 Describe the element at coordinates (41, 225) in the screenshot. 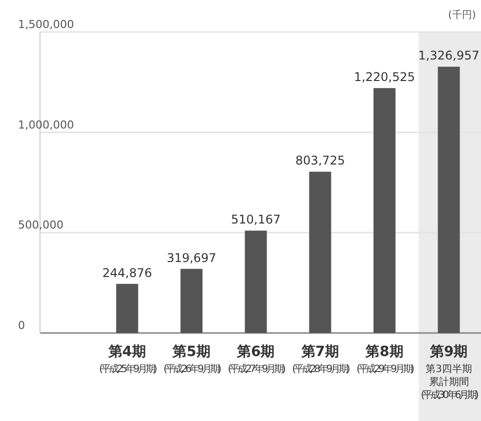

I see `y-tick-label: 500,000` at that location.